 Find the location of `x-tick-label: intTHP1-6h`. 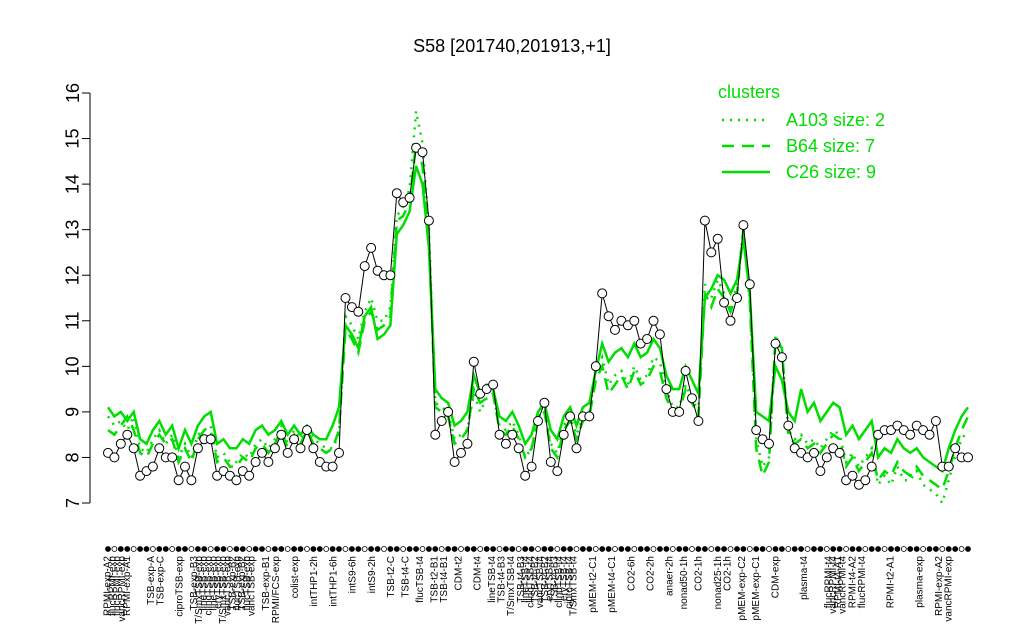

x-tick-label: intTHP1-6h is located at coordinates (333, 581).